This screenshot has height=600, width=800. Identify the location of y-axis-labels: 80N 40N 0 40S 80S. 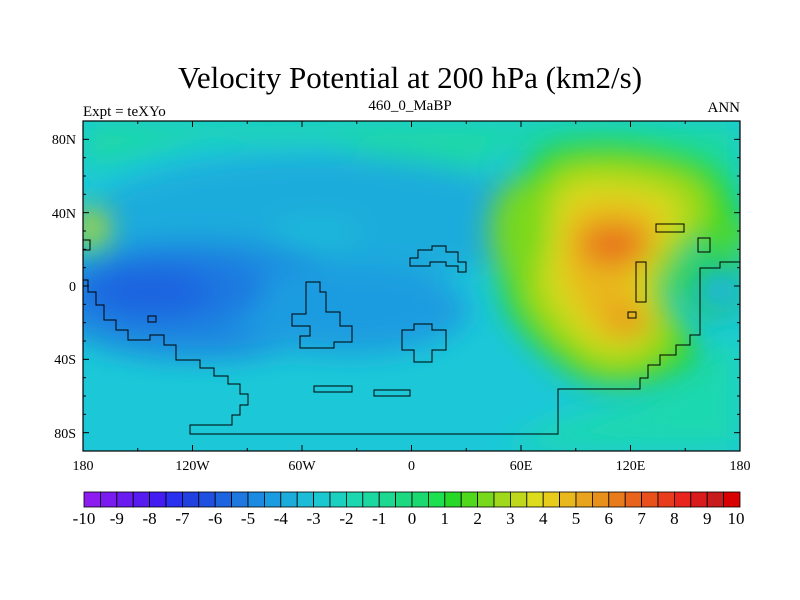
(64, 287).